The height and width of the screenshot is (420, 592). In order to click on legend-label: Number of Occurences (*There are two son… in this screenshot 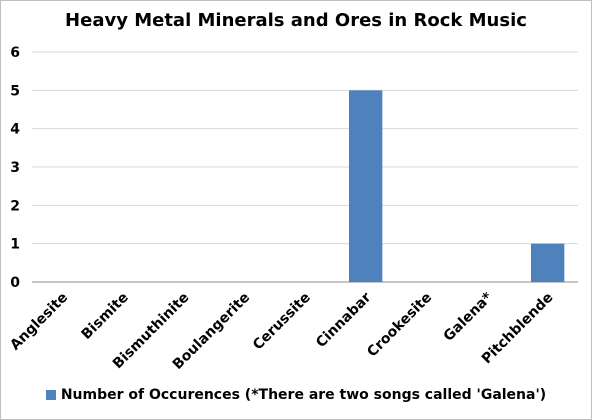, I will do `click(303, 395)`.